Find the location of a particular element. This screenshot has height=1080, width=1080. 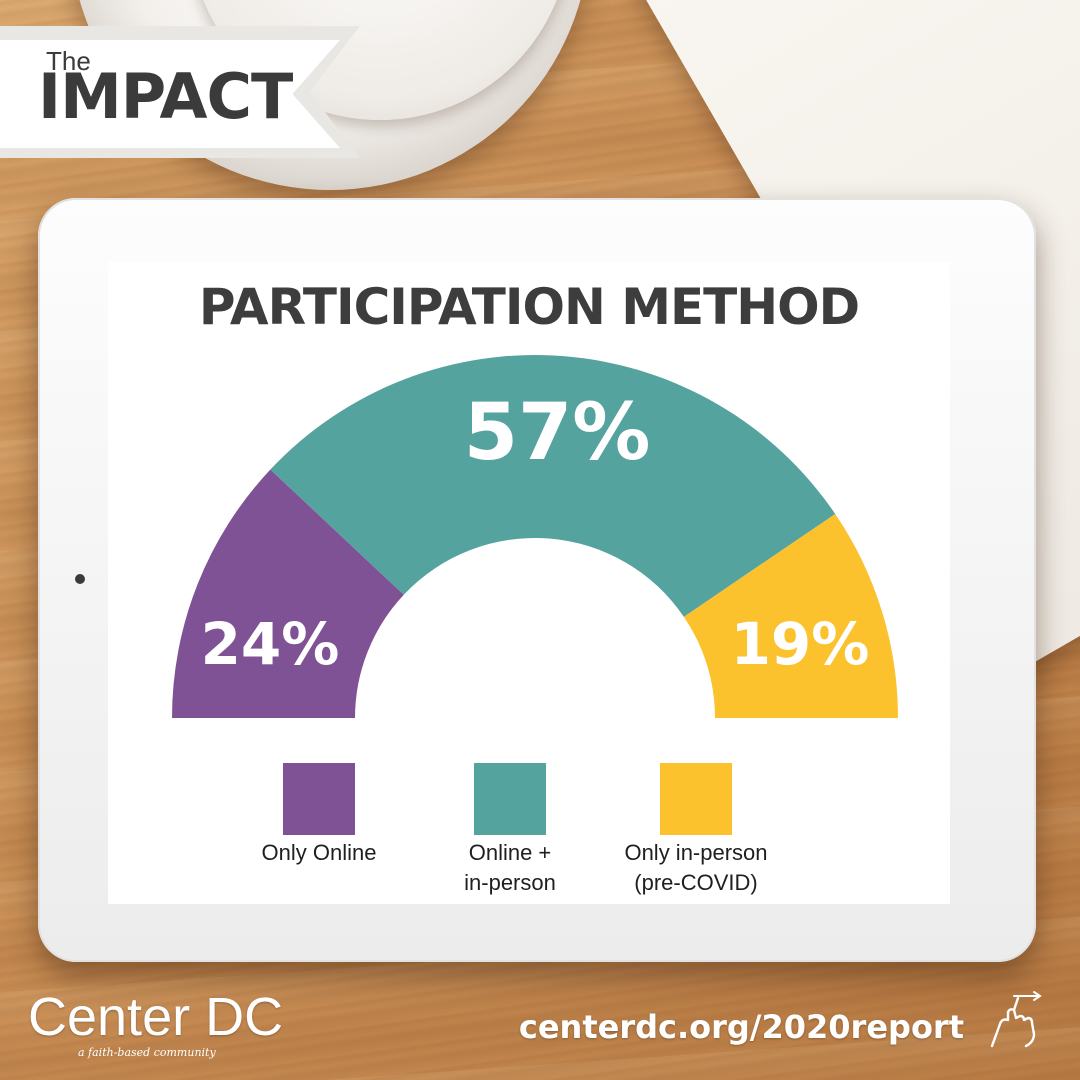

legend-swatch-only-online is located at coordinates (319, 799).